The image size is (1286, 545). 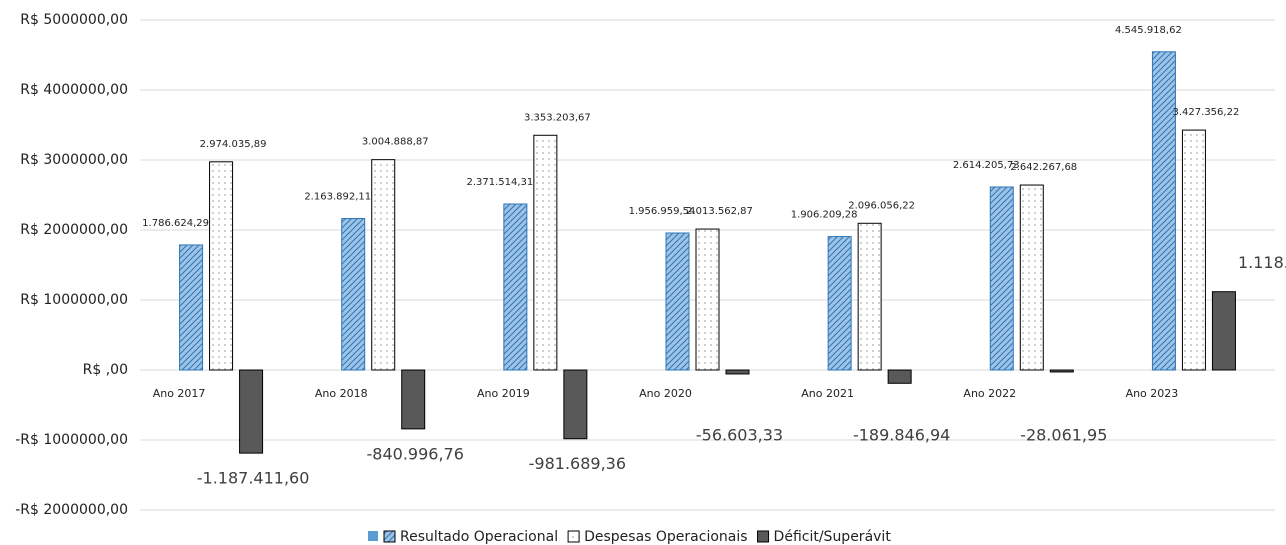 What do you see at coordinates (824, 215) in the screenshot?
I see `value-label: 1.906.209,28` at bounding box center [824, 215].